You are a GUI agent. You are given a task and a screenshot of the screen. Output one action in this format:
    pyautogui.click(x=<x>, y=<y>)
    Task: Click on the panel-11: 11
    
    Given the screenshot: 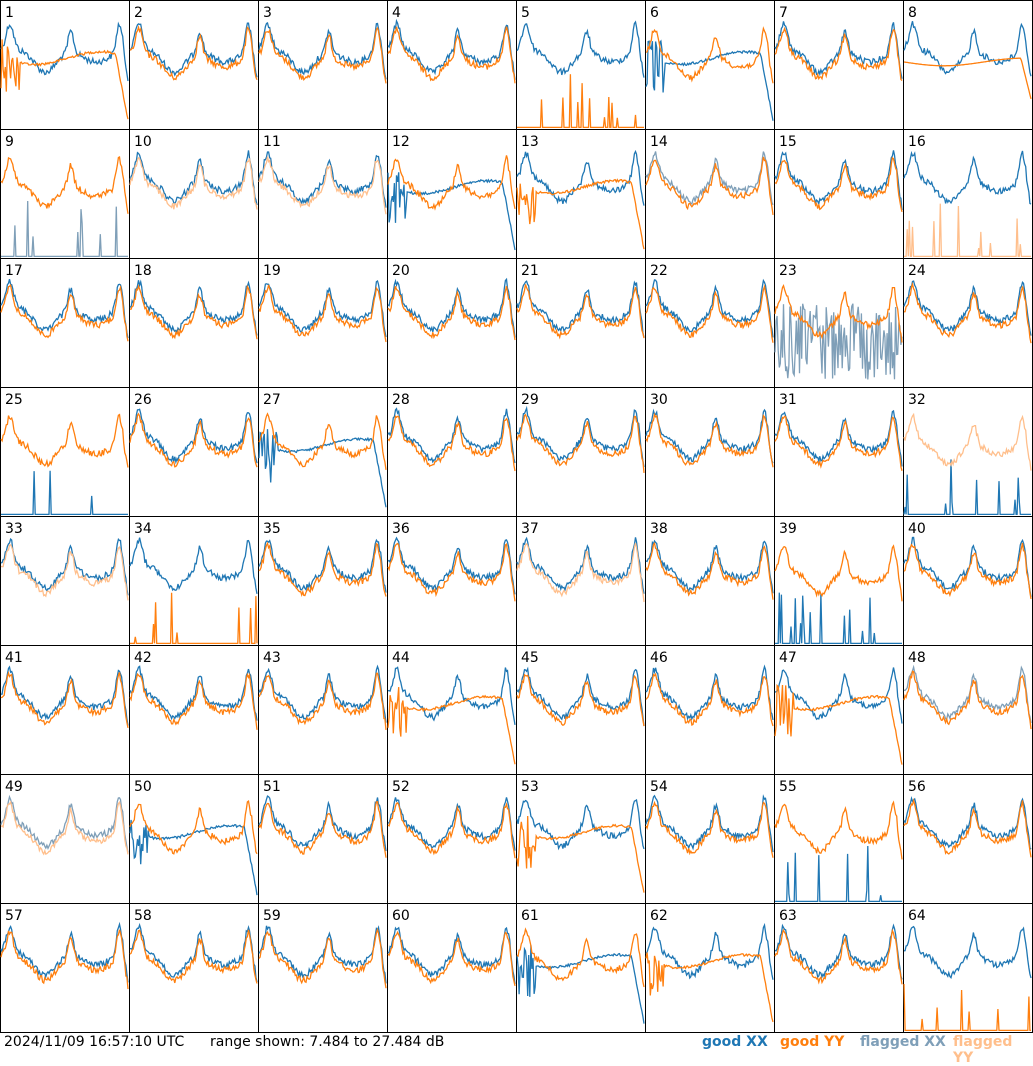 What is the action you would take?
    pyautogui.click(x=323, y=194)
    